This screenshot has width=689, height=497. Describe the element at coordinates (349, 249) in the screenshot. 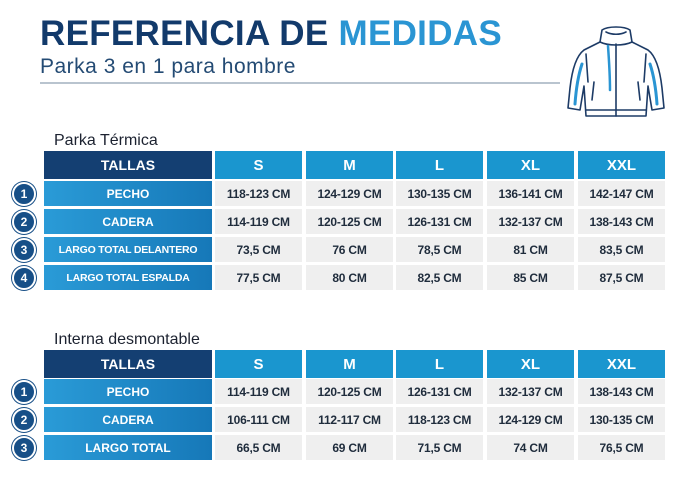

I see `table-cell: 76 CM` at that location.